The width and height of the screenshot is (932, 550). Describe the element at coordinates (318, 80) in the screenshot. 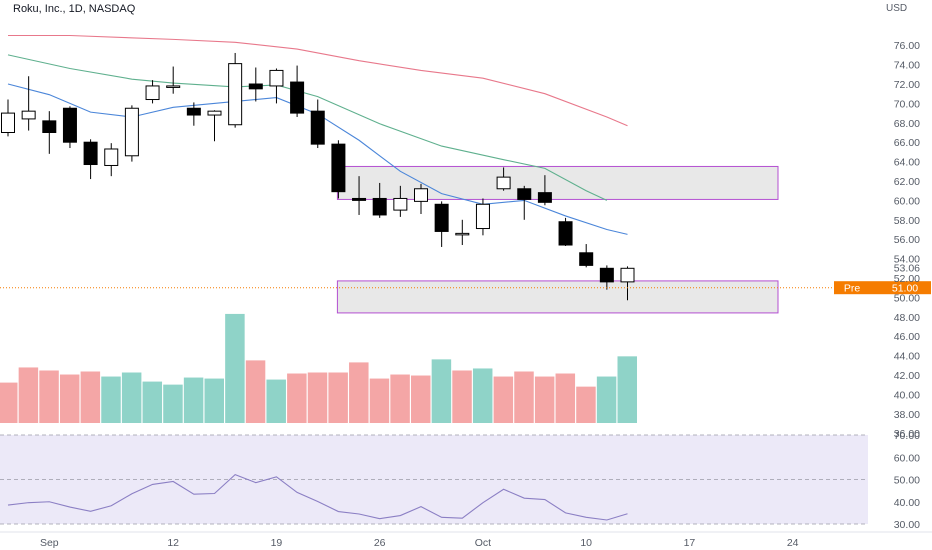

I see `sma-slow-line` at that location.